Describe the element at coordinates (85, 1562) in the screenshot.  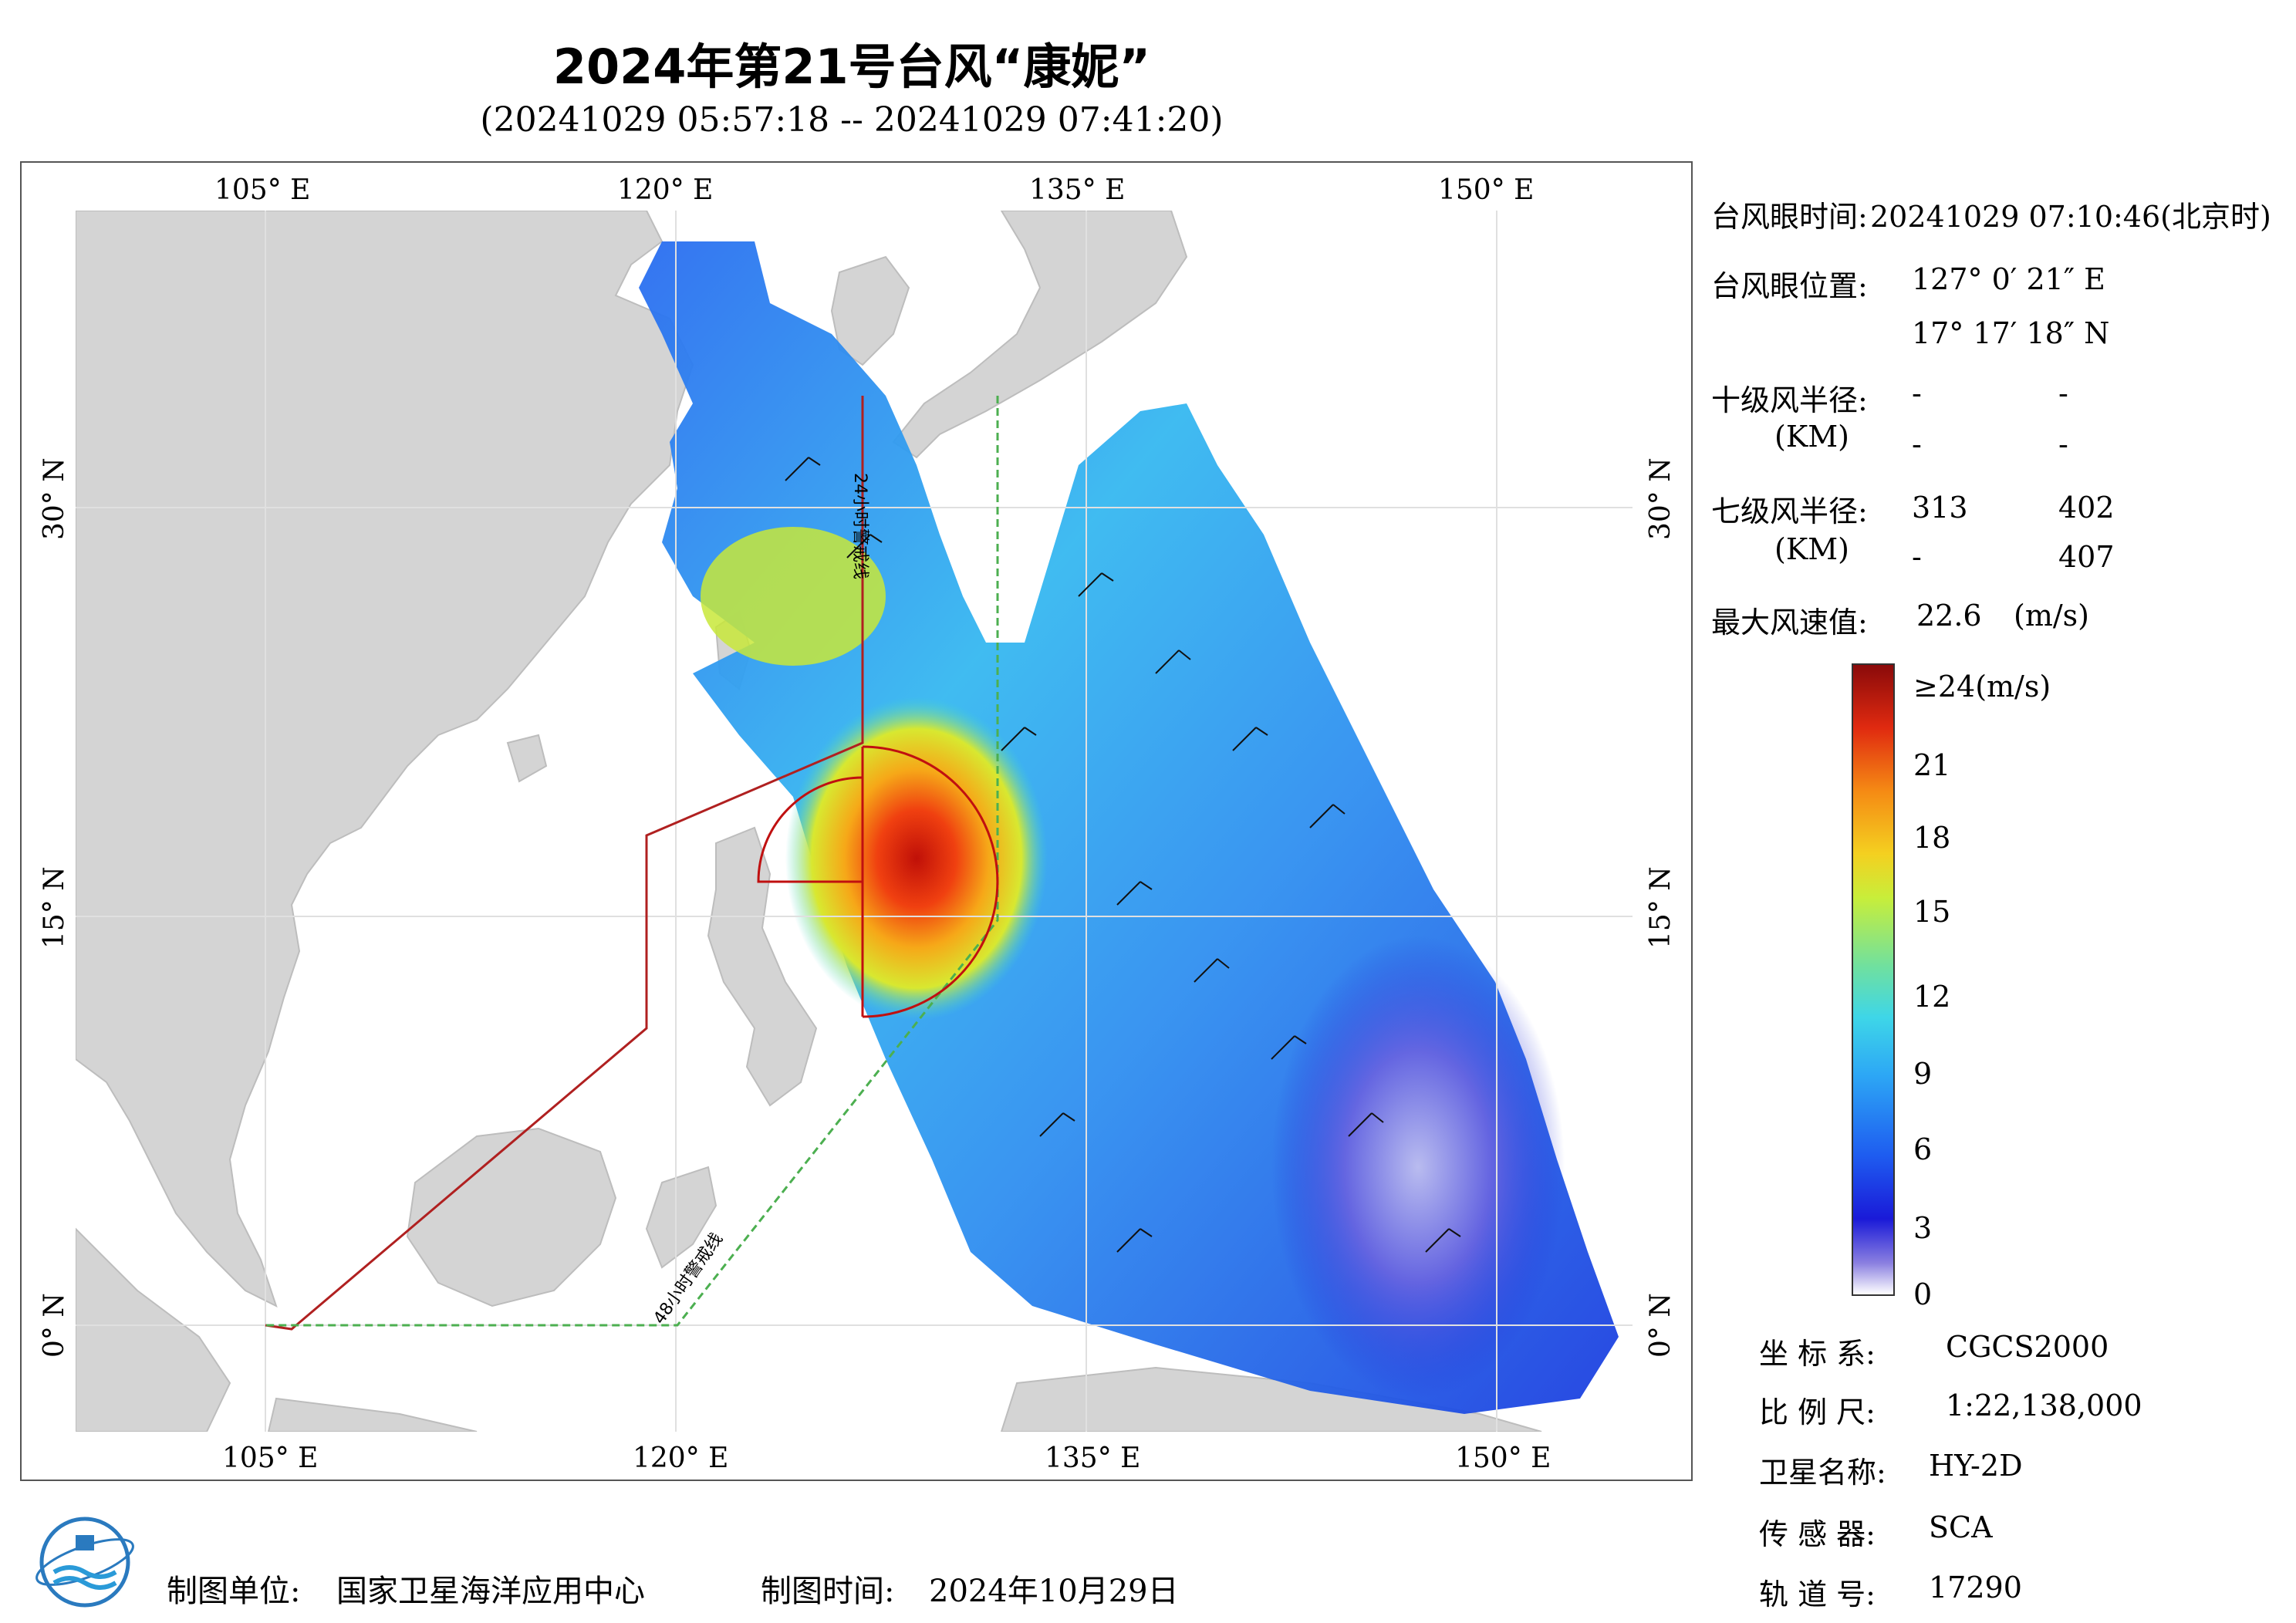
I see `nsoas-logo-icon` at that location.